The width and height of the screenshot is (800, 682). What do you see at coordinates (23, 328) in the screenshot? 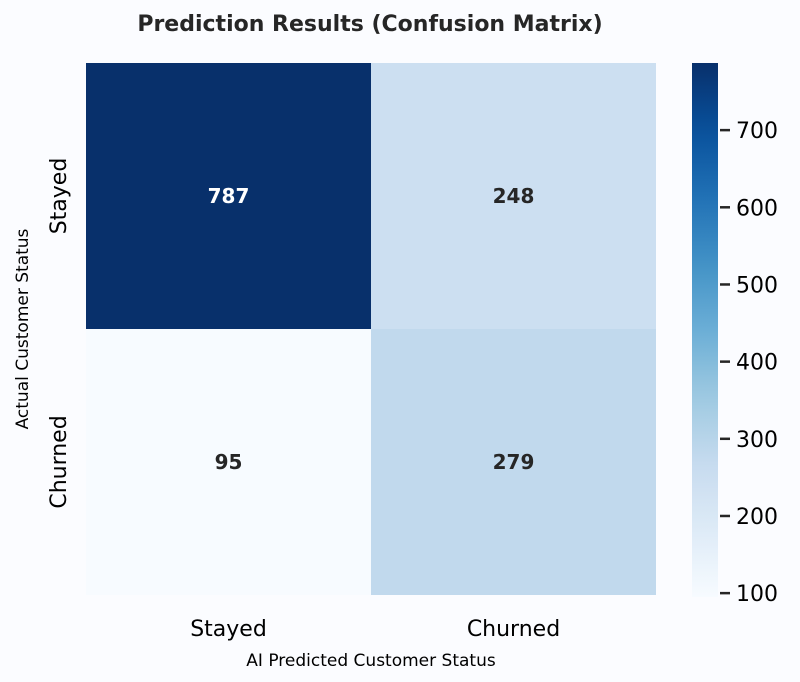
I see `y-axis-label: Actual Customer Status` at bounding box center [23, 328].